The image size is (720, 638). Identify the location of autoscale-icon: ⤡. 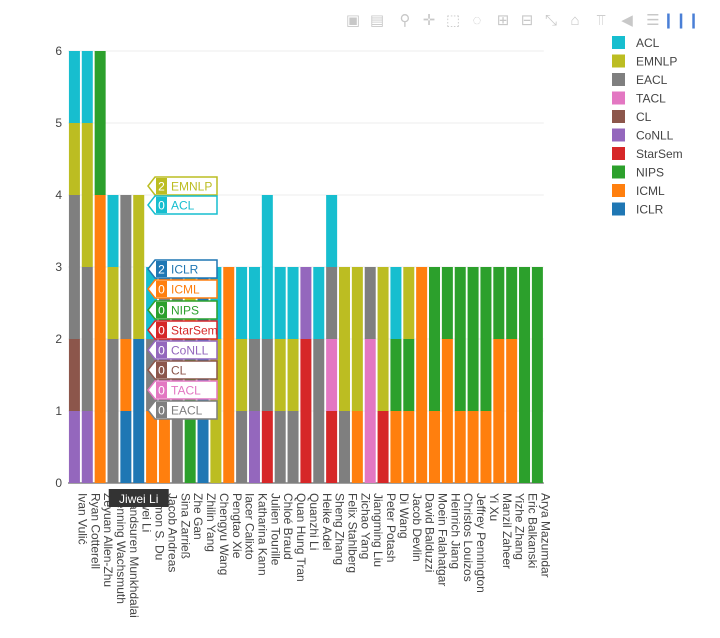
(550, 20).